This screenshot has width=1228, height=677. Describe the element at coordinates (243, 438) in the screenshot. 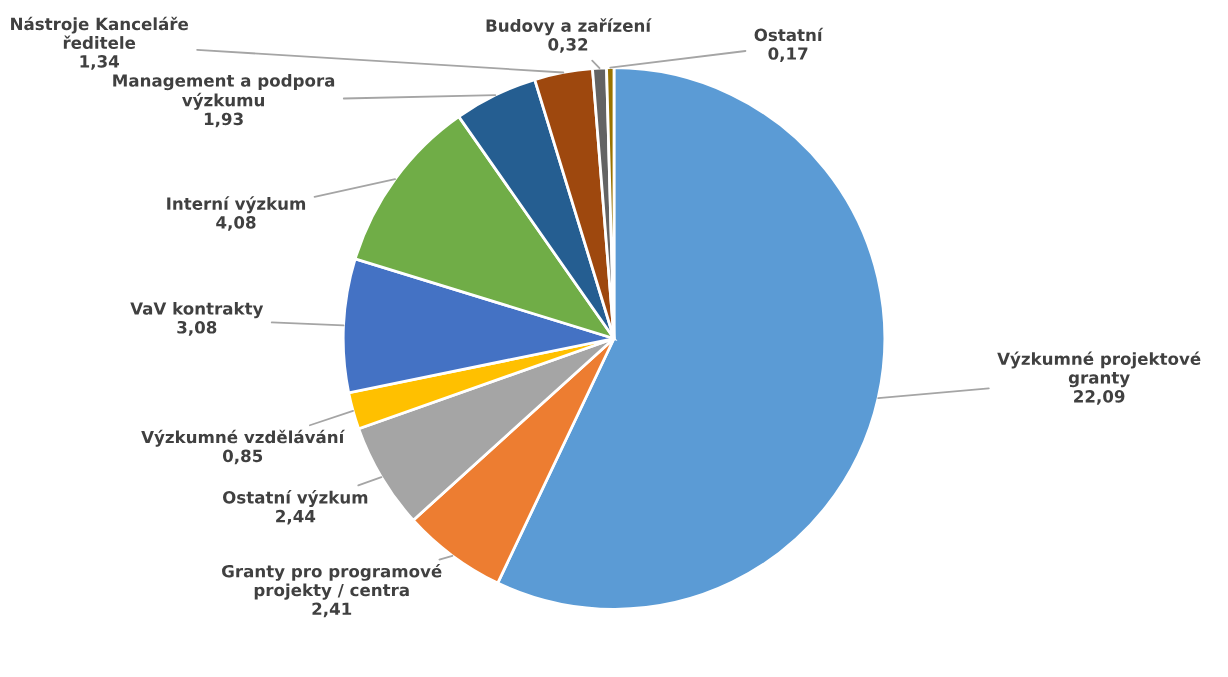

I see `slice-label: Výzkumné vzdělávání` at that location.